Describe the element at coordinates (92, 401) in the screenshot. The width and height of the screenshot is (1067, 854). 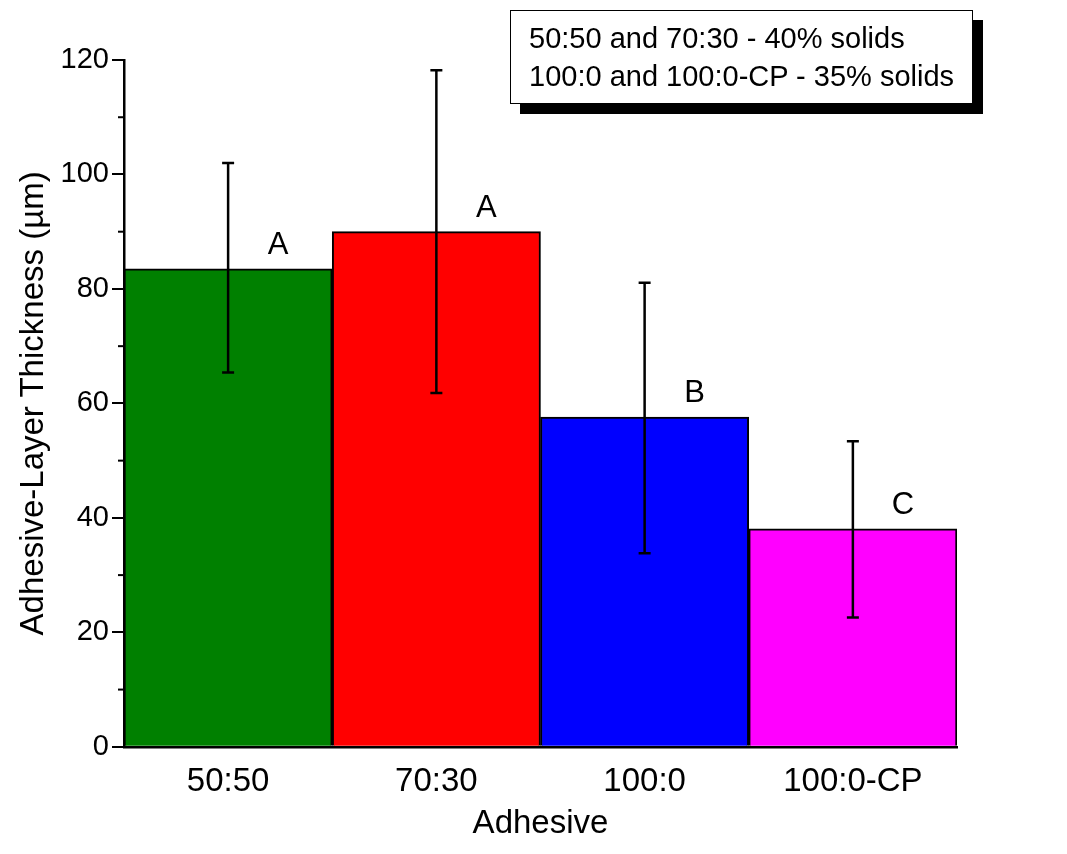
I see `y-tick-label: 60` at that location.